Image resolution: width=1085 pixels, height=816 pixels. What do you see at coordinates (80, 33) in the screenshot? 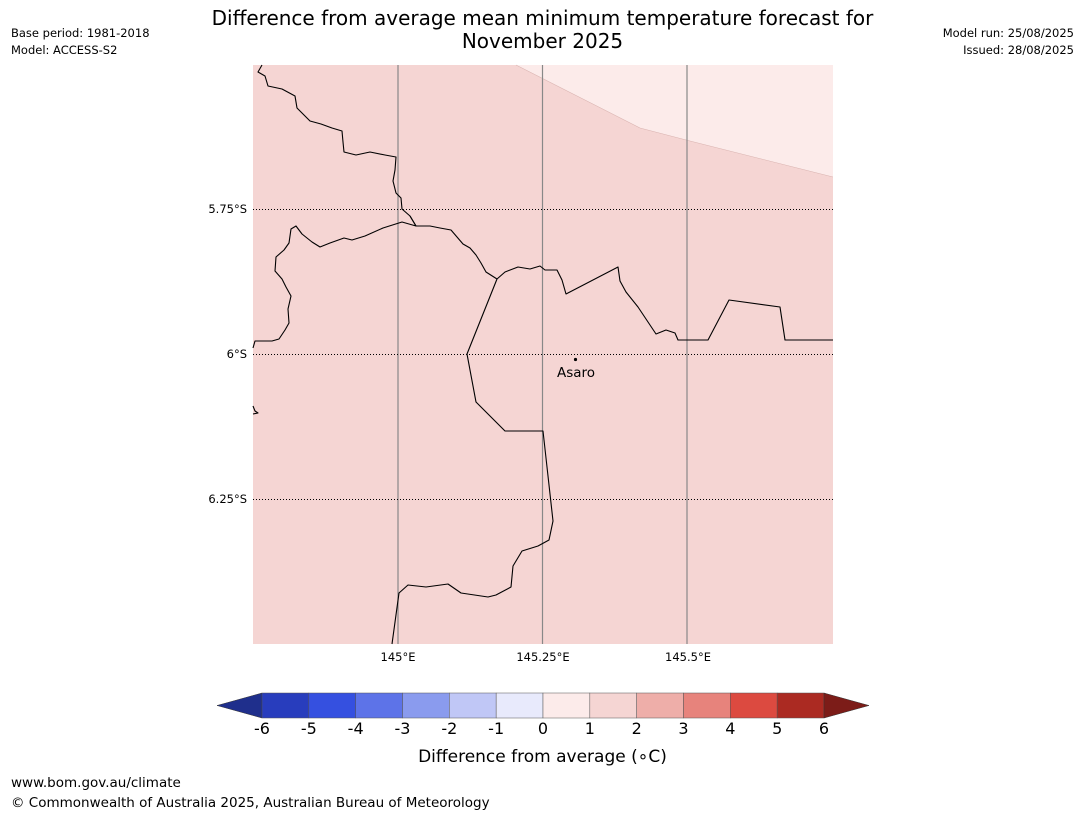
I see `base-period: Base period: 1981-2018` at bounding box center [80, 33].